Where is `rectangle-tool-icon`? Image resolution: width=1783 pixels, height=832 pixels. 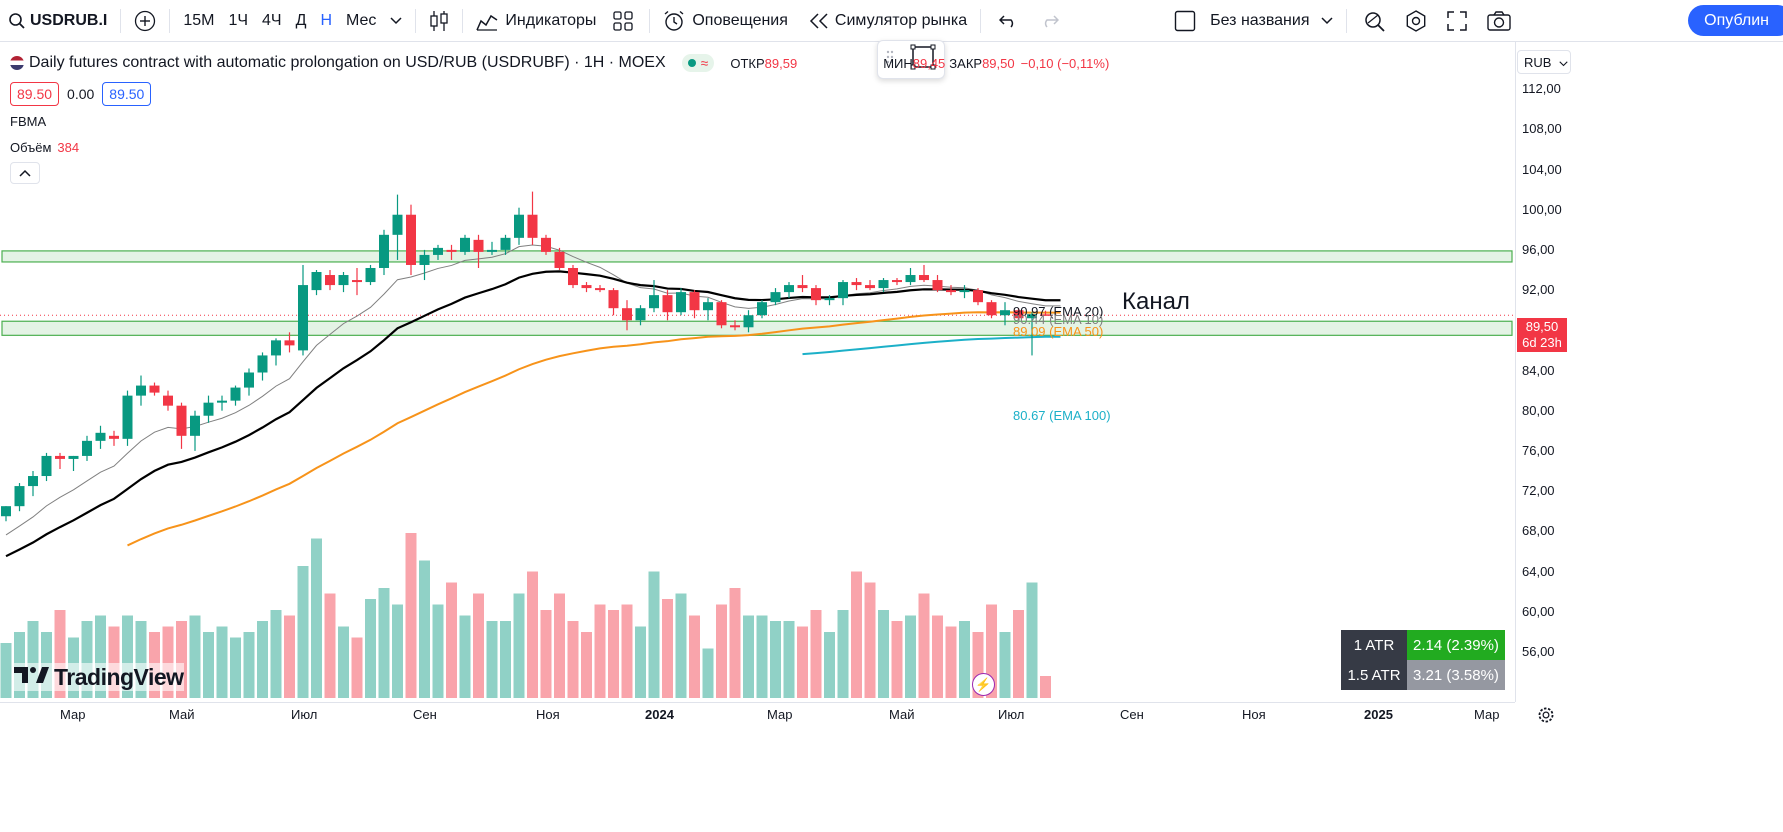
rectangle-tool-icon is located at coordinates (923, 59).